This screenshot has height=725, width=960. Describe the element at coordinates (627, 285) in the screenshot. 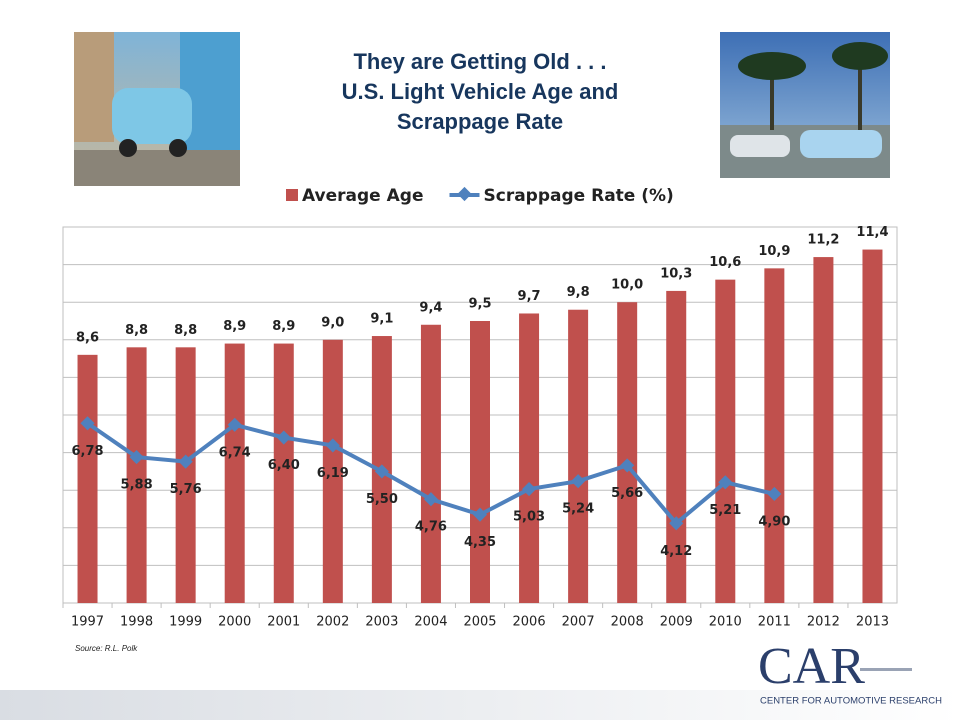

I see `bar-value-label: 10,0` at that location.